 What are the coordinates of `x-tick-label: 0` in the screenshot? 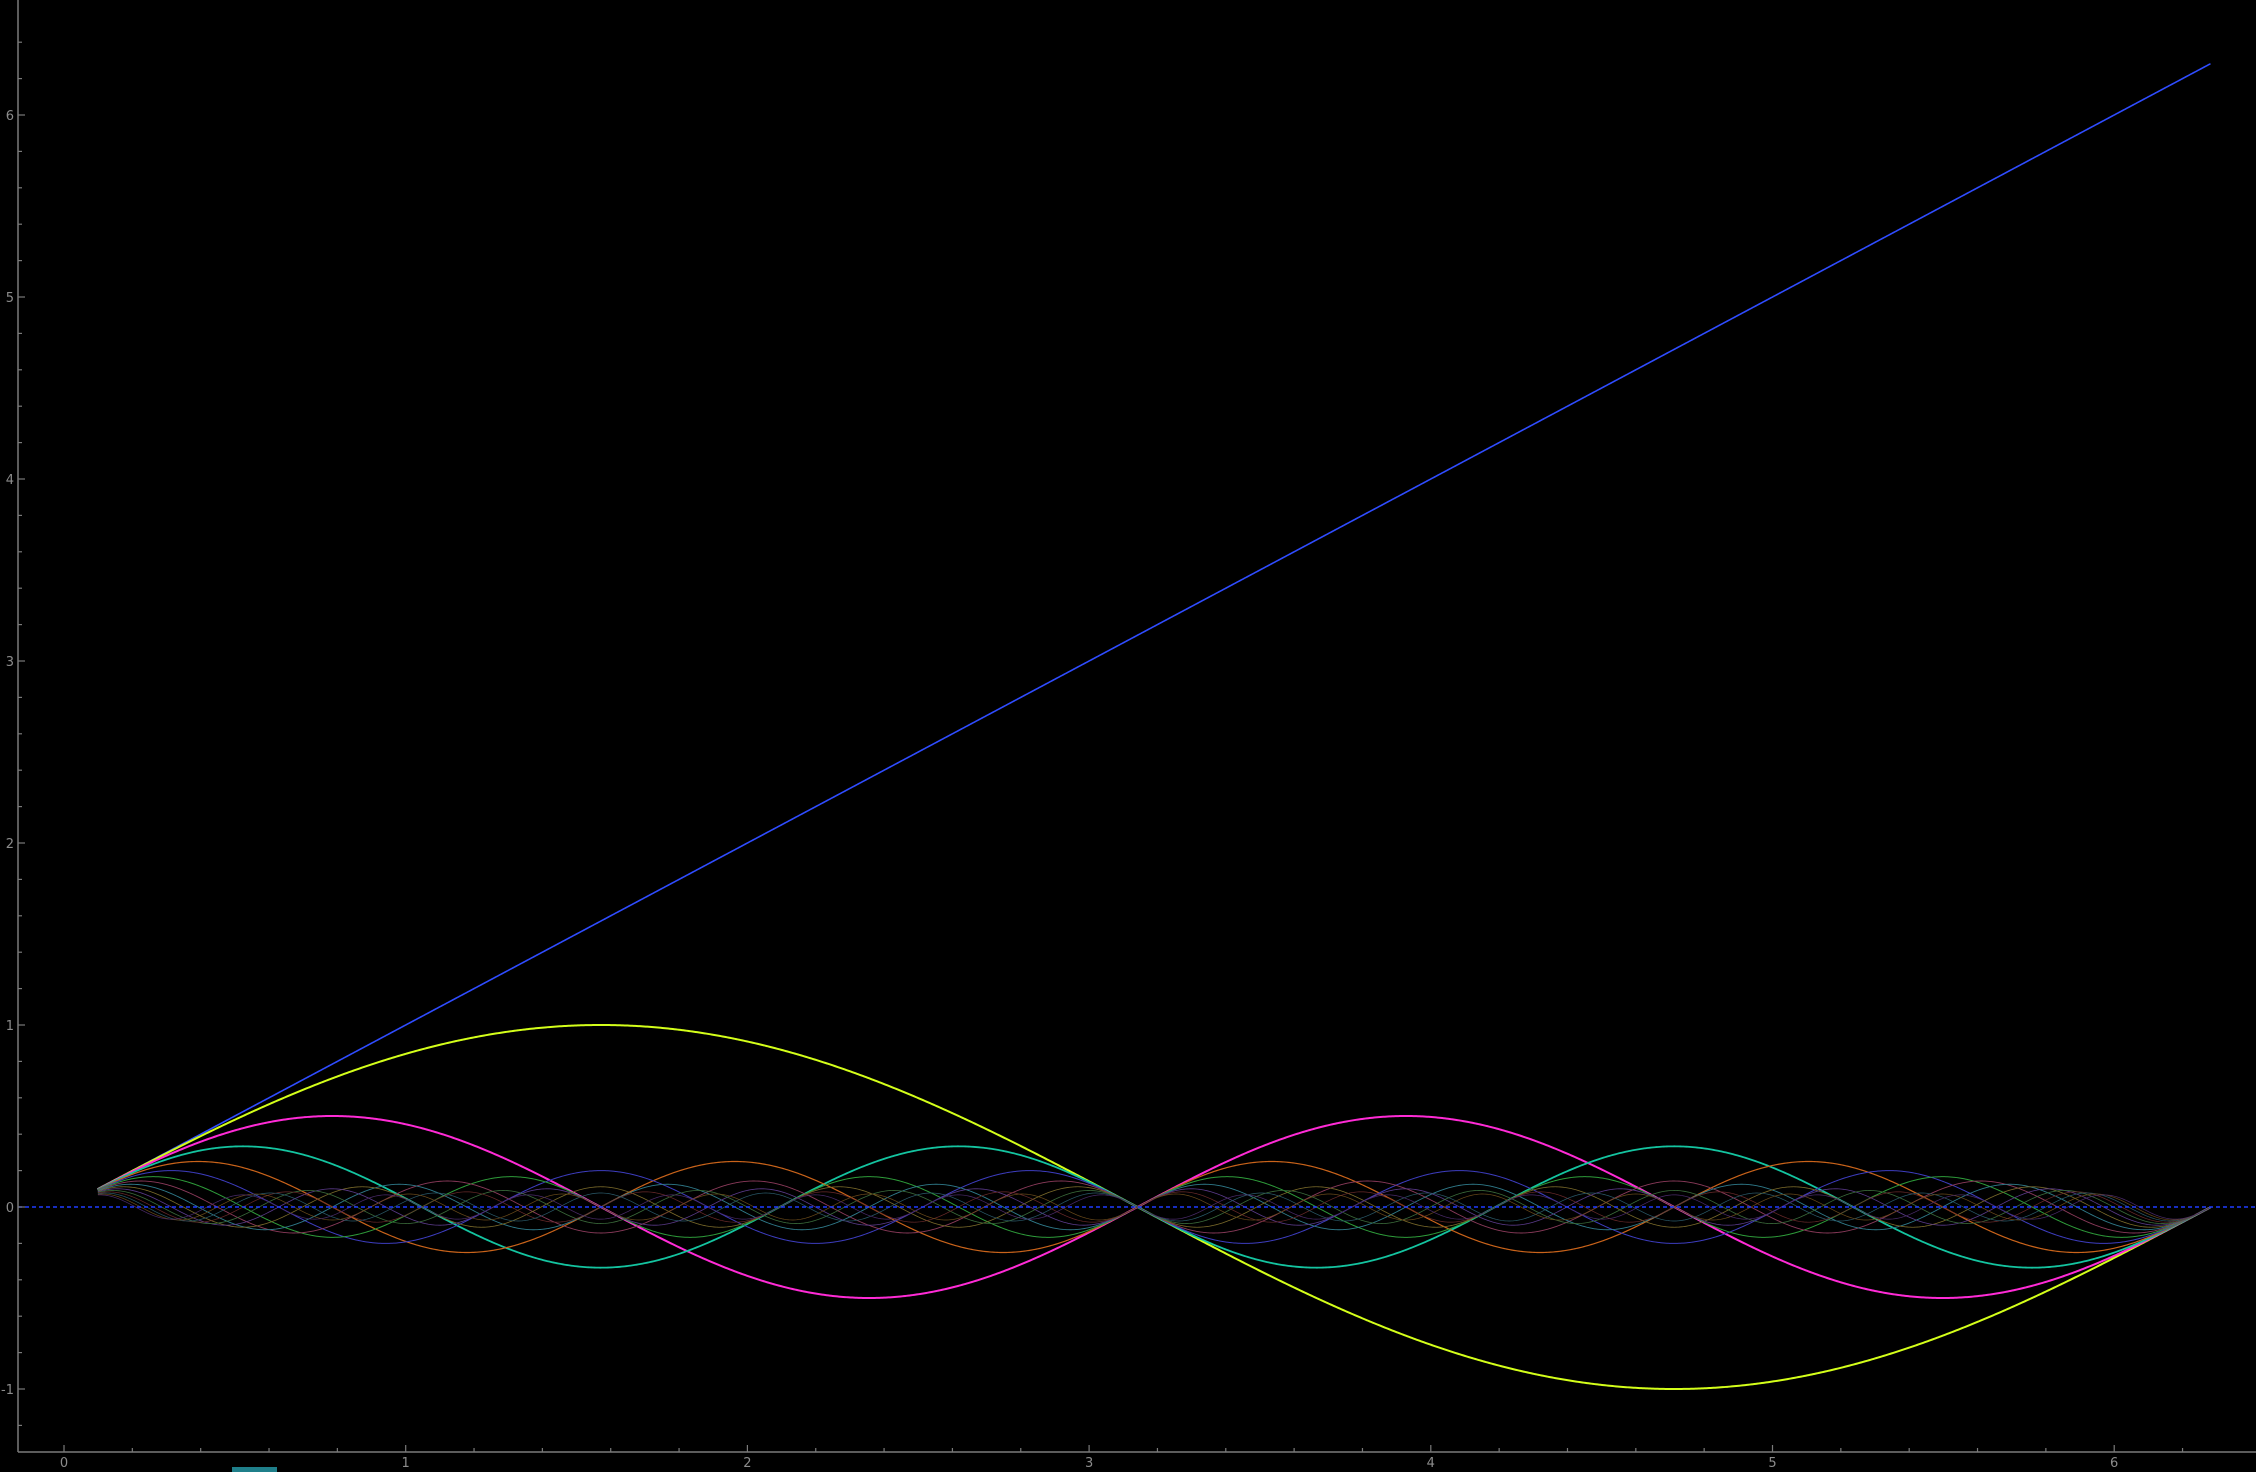 It's located at (64, 1463).